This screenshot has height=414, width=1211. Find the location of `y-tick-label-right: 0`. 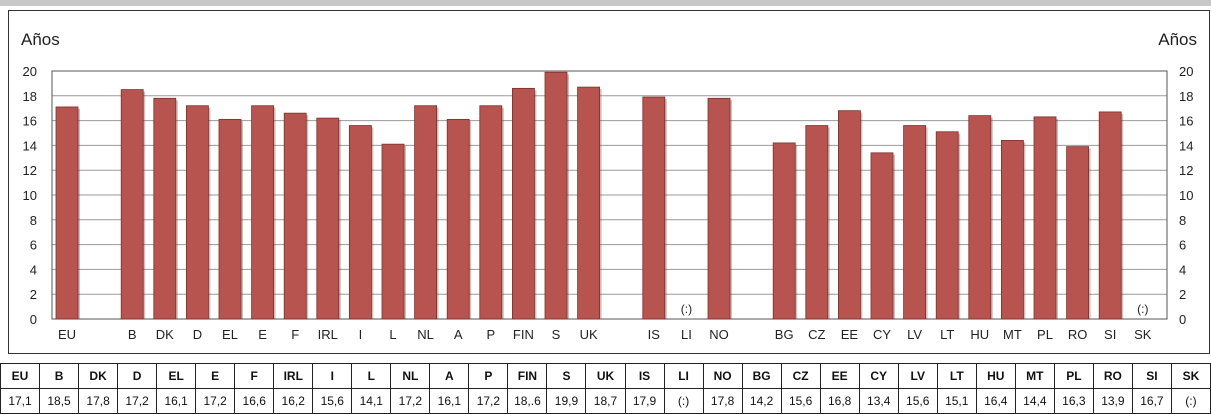

y-tick-label-right: 0 is located at coordinates (1182, 319).